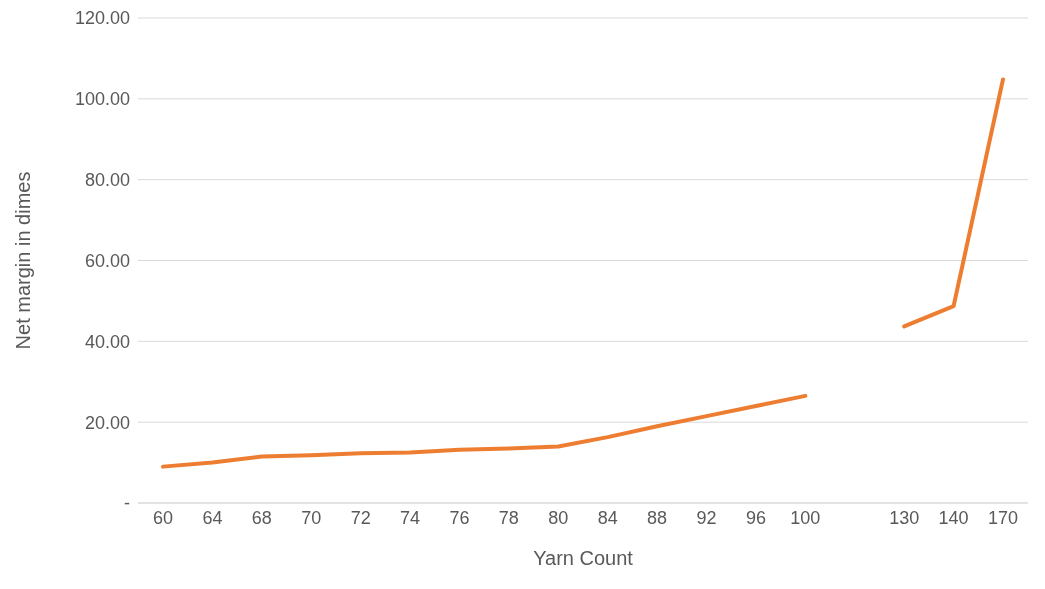 This screenshot has height=589, width=1045. Describe the element at coordinates (127, 503) in the screenshot. I see `y-tick-label: -` at that location.